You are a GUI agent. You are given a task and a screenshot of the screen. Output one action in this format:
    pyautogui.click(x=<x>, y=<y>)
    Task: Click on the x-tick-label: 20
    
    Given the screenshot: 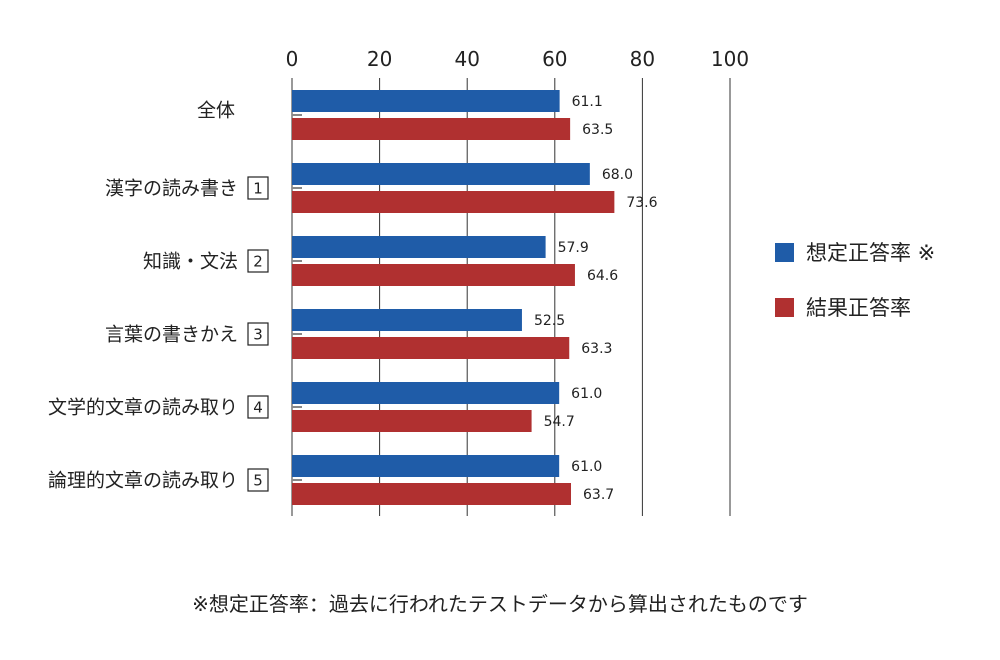 What is the action you would take?
    pyautogui.click(x=379, y=59)
    